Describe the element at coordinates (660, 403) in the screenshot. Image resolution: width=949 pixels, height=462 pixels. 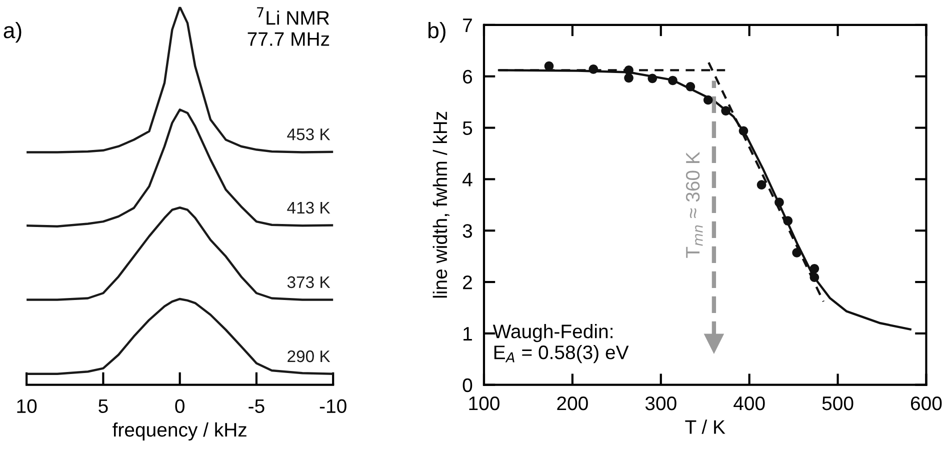
I see `x-tick-label: 300` at that location.